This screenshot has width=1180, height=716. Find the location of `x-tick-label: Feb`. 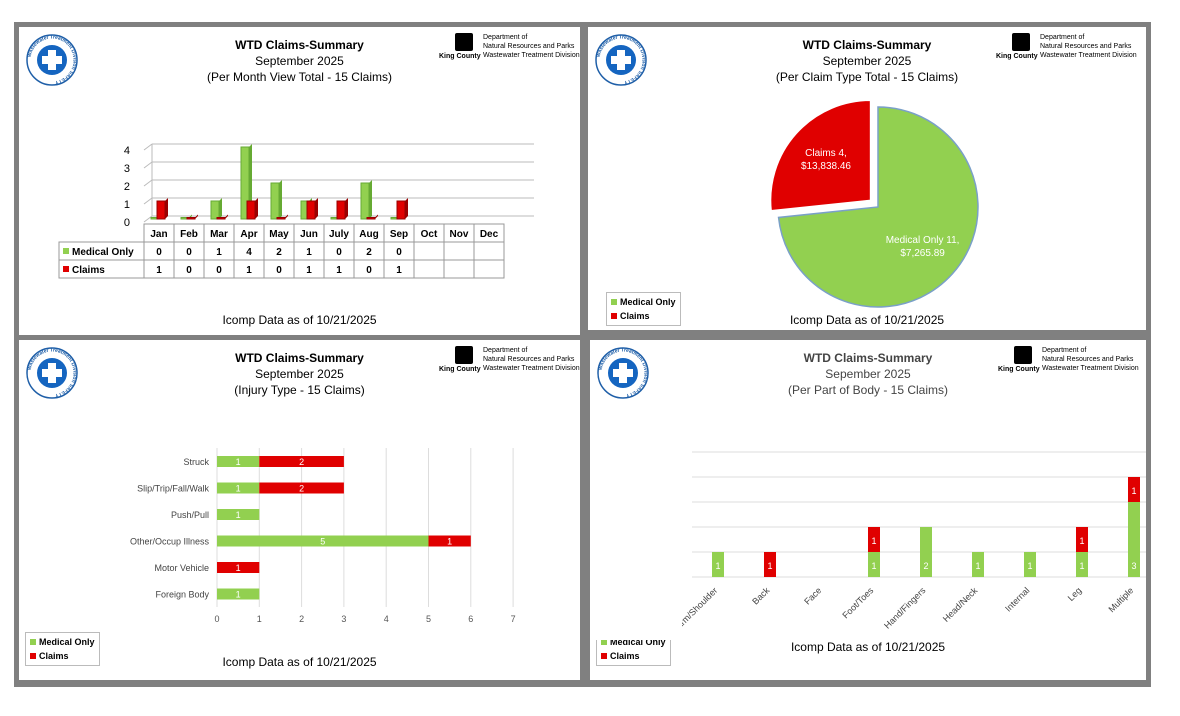

x-tick-label: Feb is located at coordinates (189, 234).